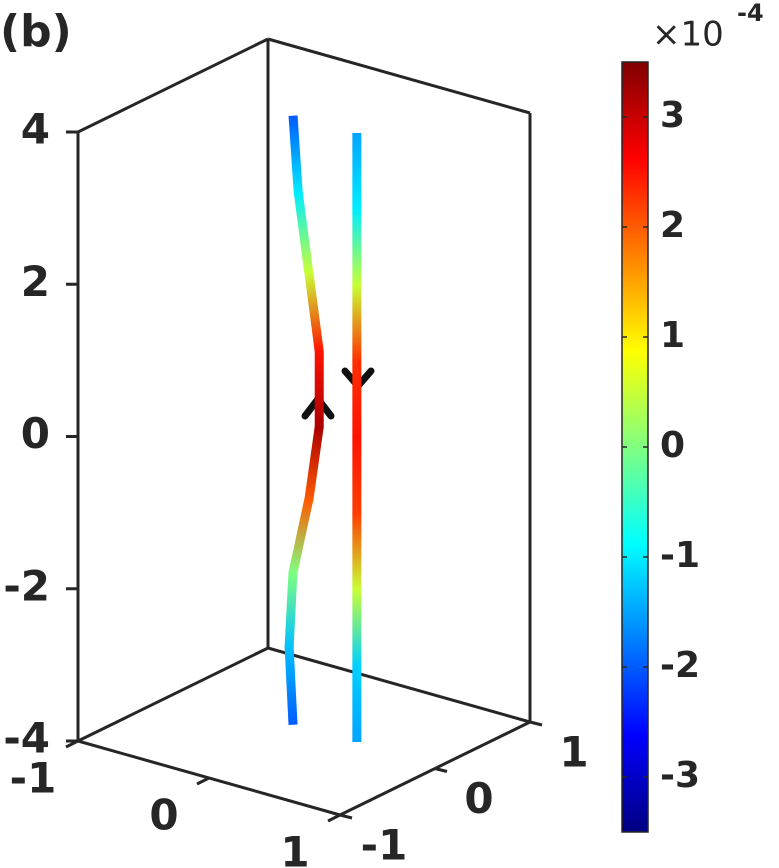 The width and height of the screenshot is (779, 868). I want to click on y-tick-label: 1, so click(573, 752).